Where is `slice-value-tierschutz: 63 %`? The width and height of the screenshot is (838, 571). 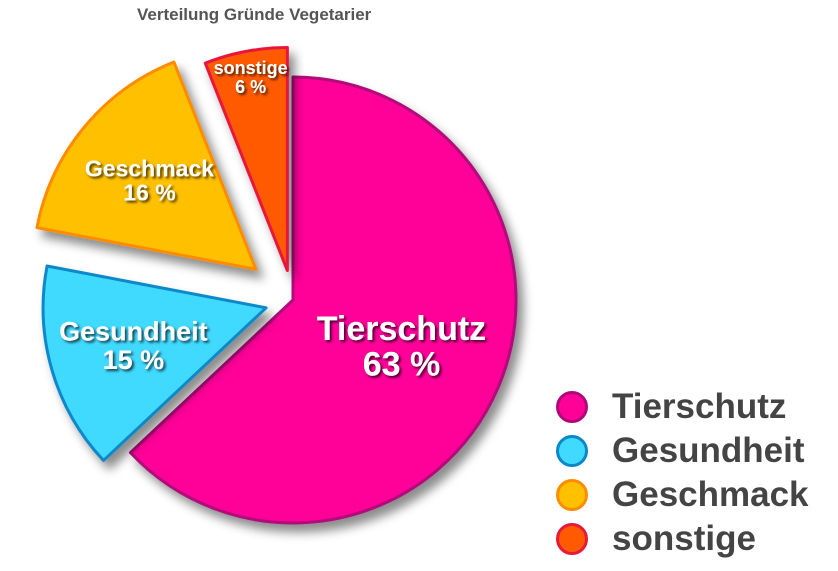 slice-value-tierschutz: 63 % is located at coordinates (402, 364).